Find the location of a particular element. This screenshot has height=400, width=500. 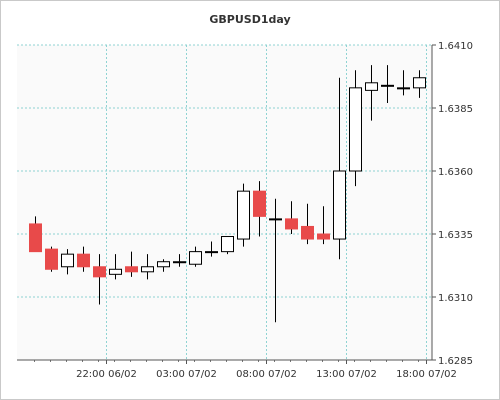

y-tick-label: 1.6310 is located at coordinates (455, 298).